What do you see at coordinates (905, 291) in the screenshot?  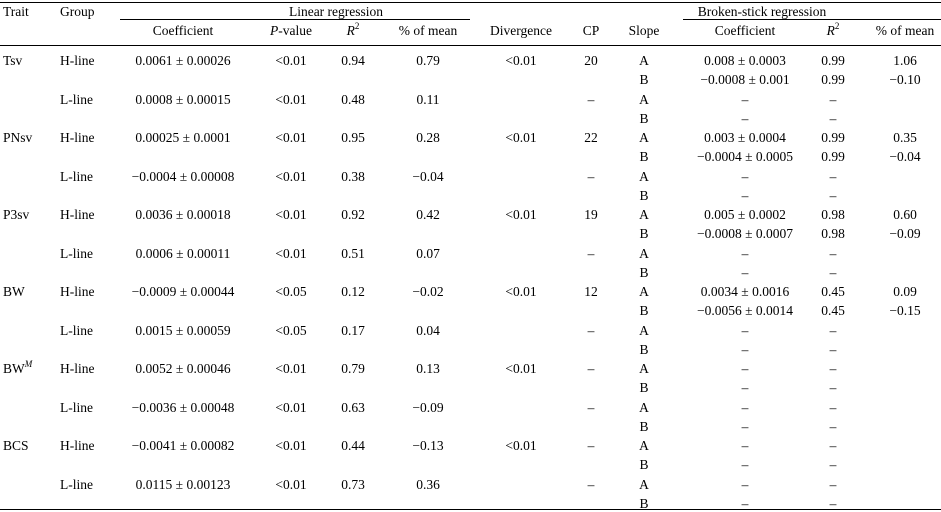 I see `bs-pct-of-mean-cell: 0.09` at bounding box center [905, 291].